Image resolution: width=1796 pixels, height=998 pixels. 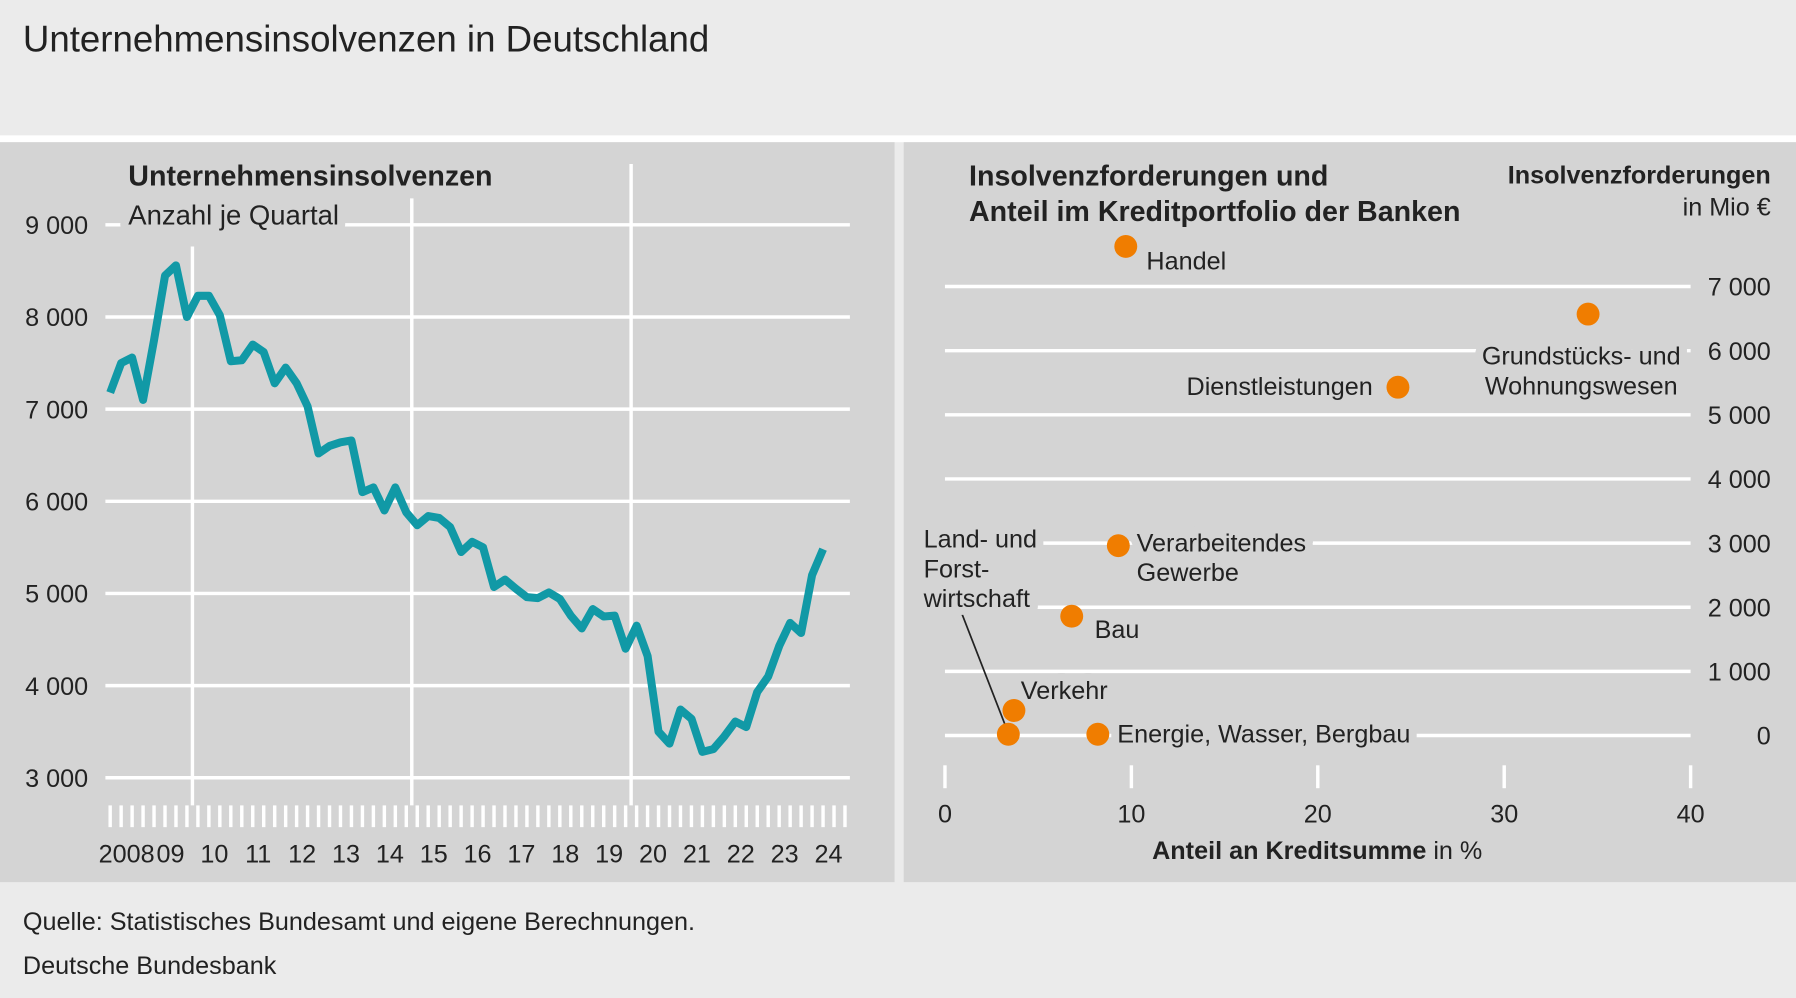 What do you see at coordinates (983, 668) in the screenshot?
I see `leader-line` at bounding box center [983, 668].